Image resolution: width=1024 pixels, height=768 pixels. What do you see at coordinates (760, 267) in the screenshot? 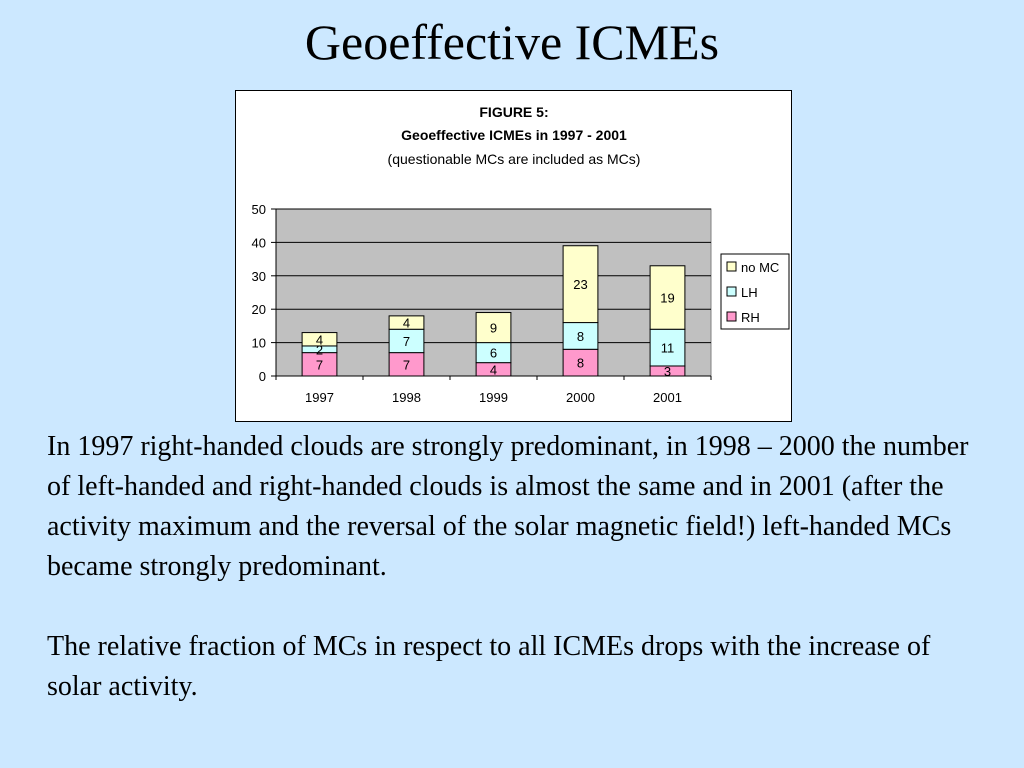
I see `legend-label: no MC` at bounding box center [760, 267].